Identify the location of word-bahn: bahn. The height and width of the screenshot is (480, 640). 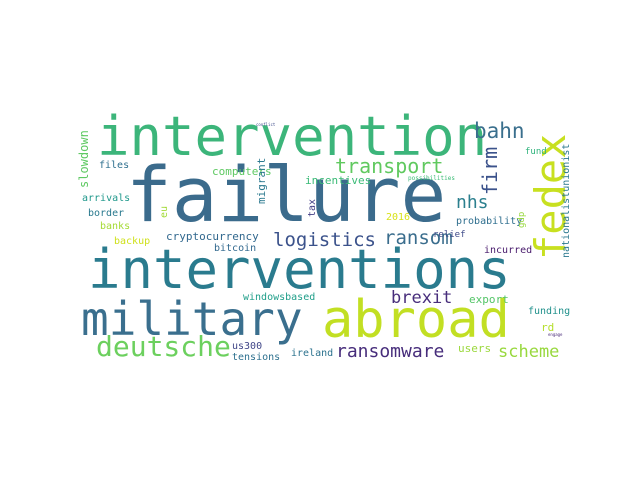
(499, 131).